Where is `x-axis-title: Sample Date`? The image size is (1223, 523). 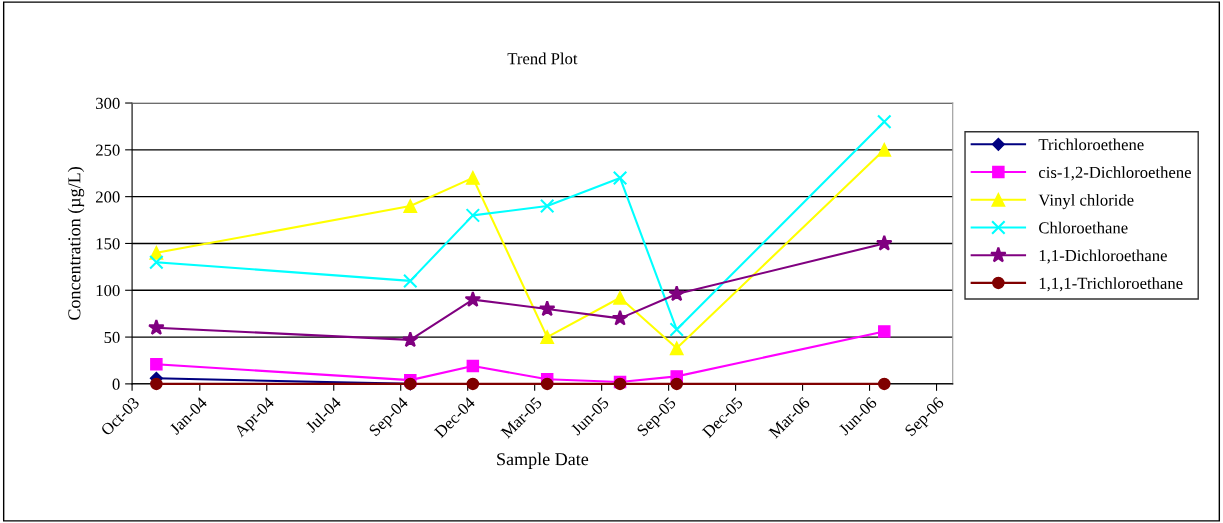
x-axis-title: Sample Date is located at coordinates (543, 460).